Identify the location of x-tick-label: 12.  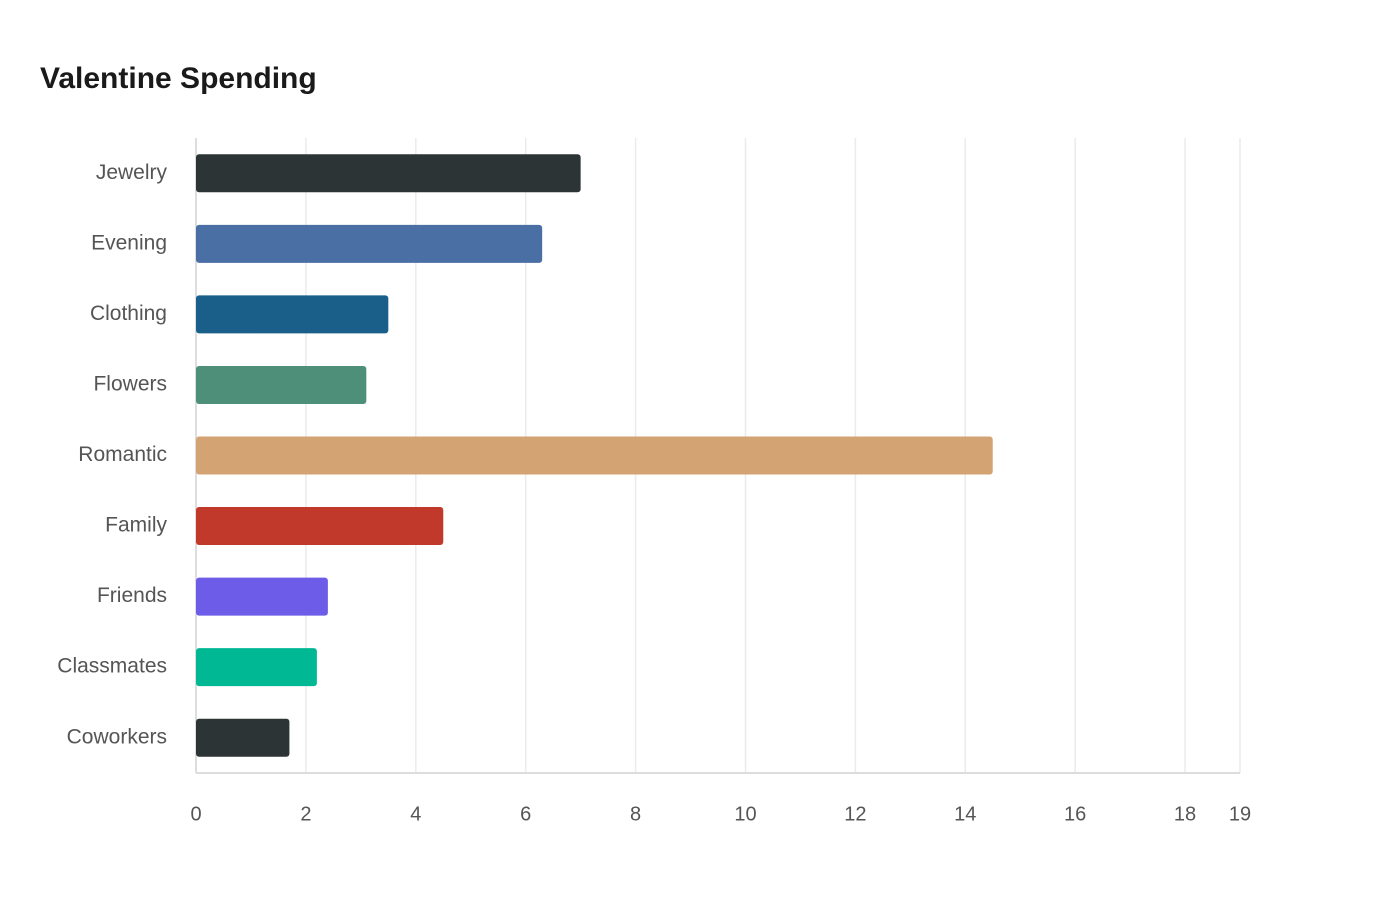
(855, 814).